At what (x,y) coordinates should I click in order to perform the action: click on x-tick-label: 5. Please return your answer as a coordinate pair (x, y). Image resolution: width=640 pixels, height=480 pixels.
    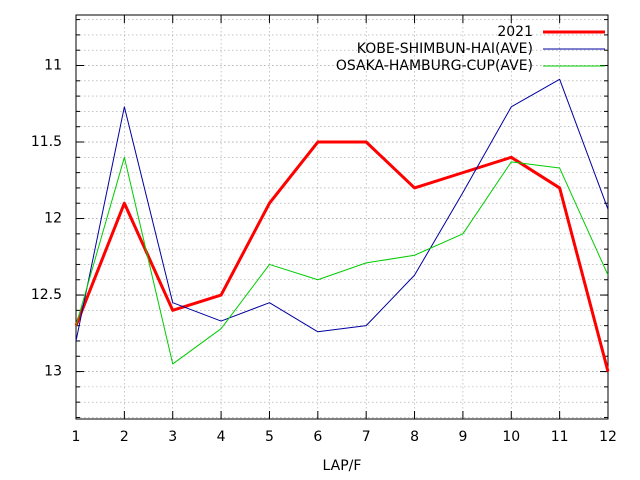
    Looking at the image, I should click on (269, 437).